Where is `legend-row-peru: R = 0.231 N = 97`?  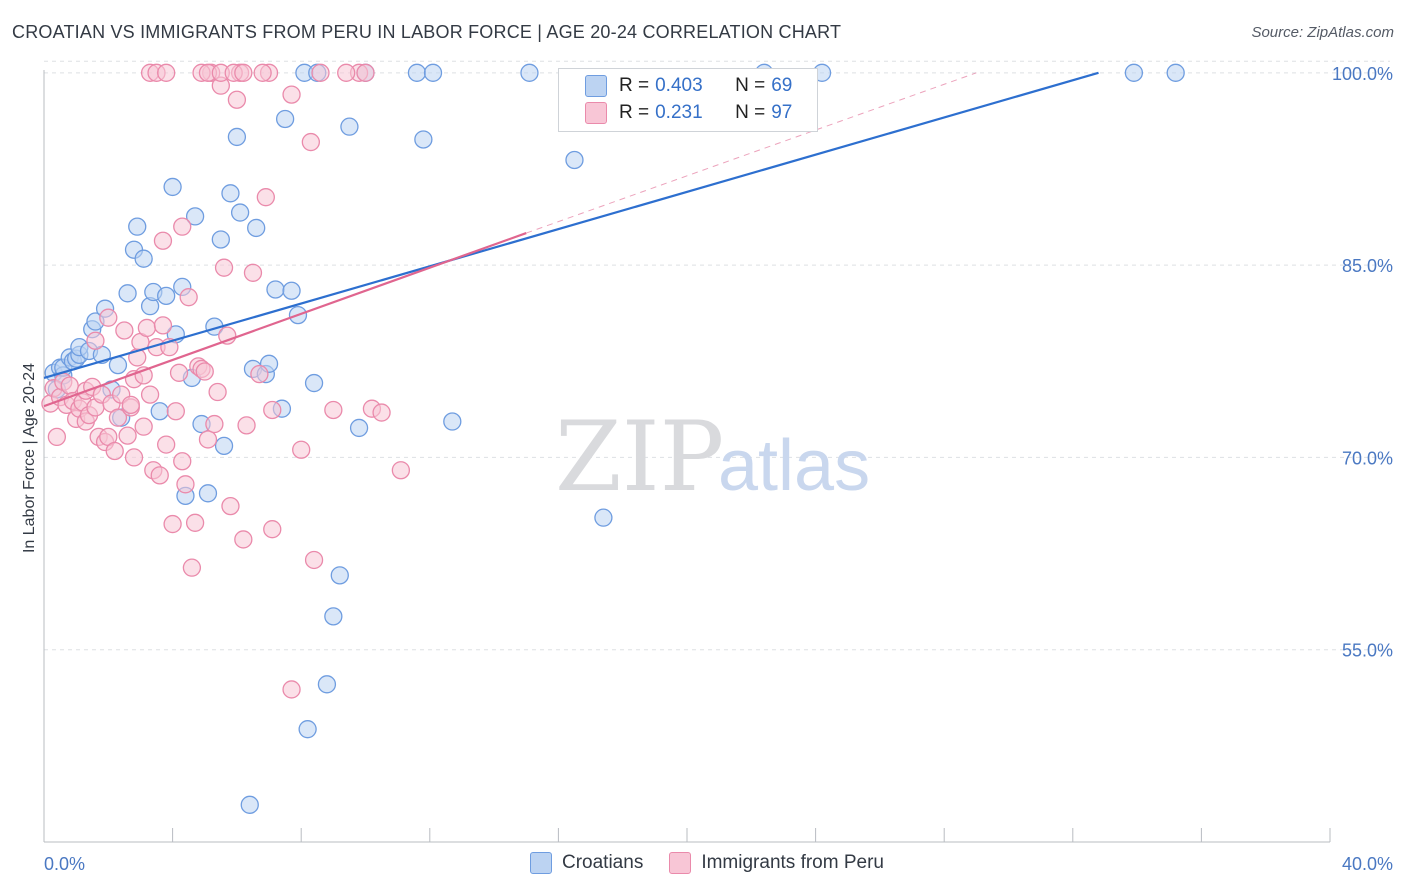
legend-row-peru: R = 0.231 N = 97 is located at coordinates (688, 113).